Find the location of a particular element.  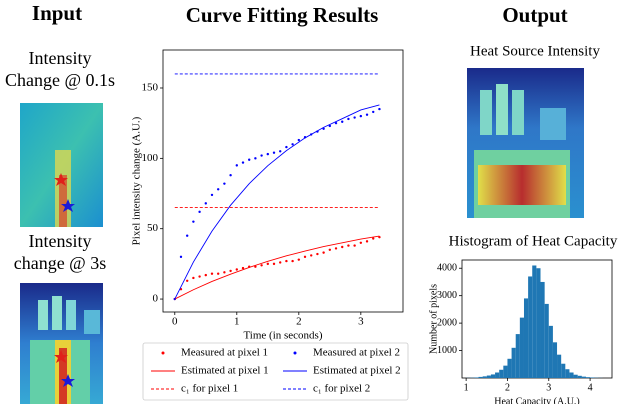

image-label: Heat Source Intensity is located at coordinates (535, 51).